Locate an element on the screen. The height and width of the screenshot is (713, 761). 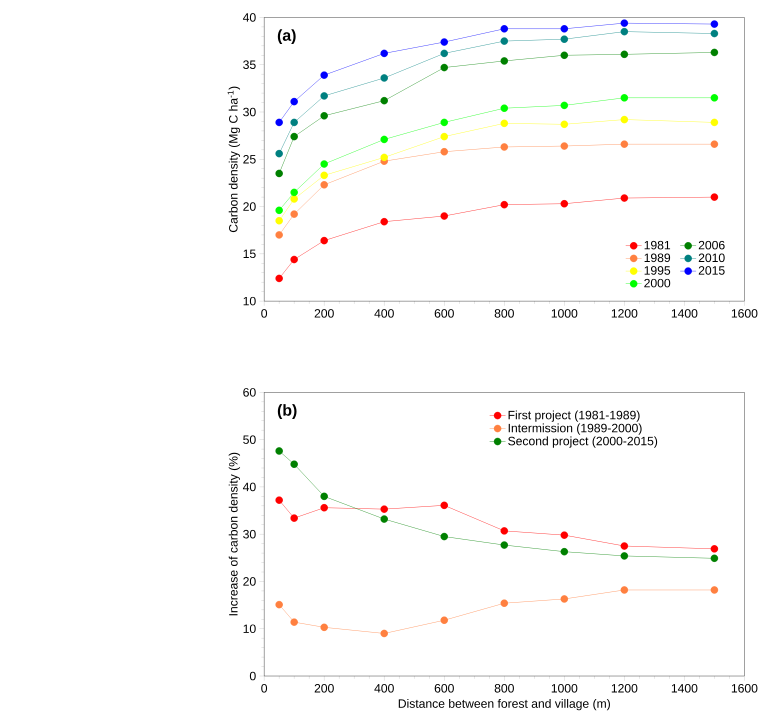
x-tick-label: 200 is located at coordinates (324, 688).